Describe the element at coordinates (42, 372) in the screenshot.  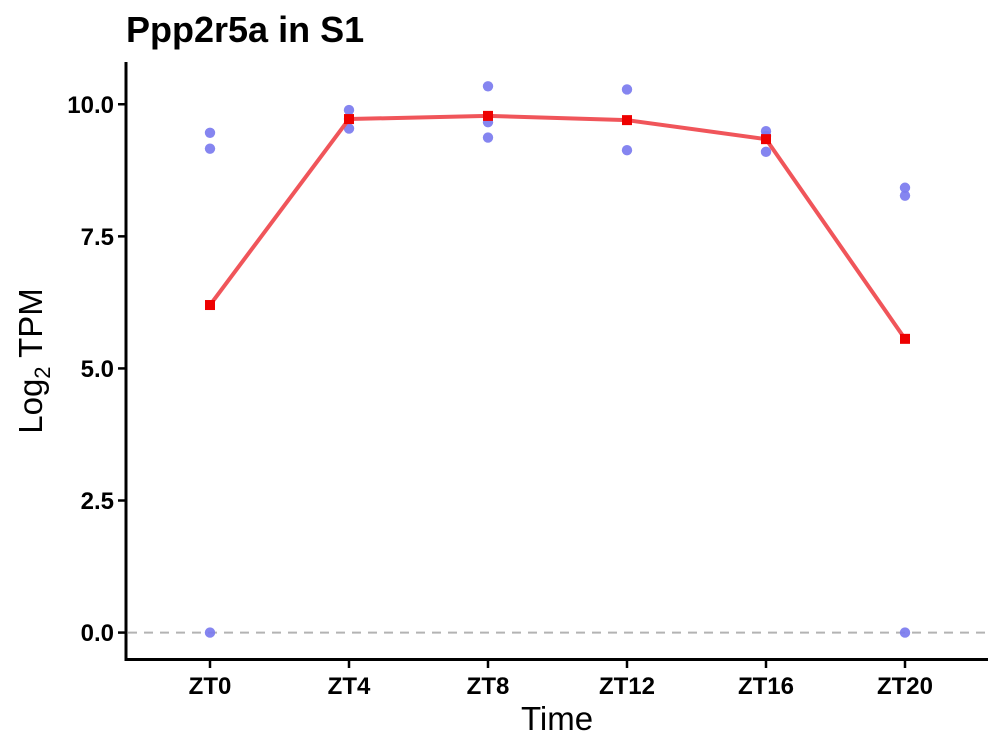
I see `y-axis-title-subscript: 2` at that location.